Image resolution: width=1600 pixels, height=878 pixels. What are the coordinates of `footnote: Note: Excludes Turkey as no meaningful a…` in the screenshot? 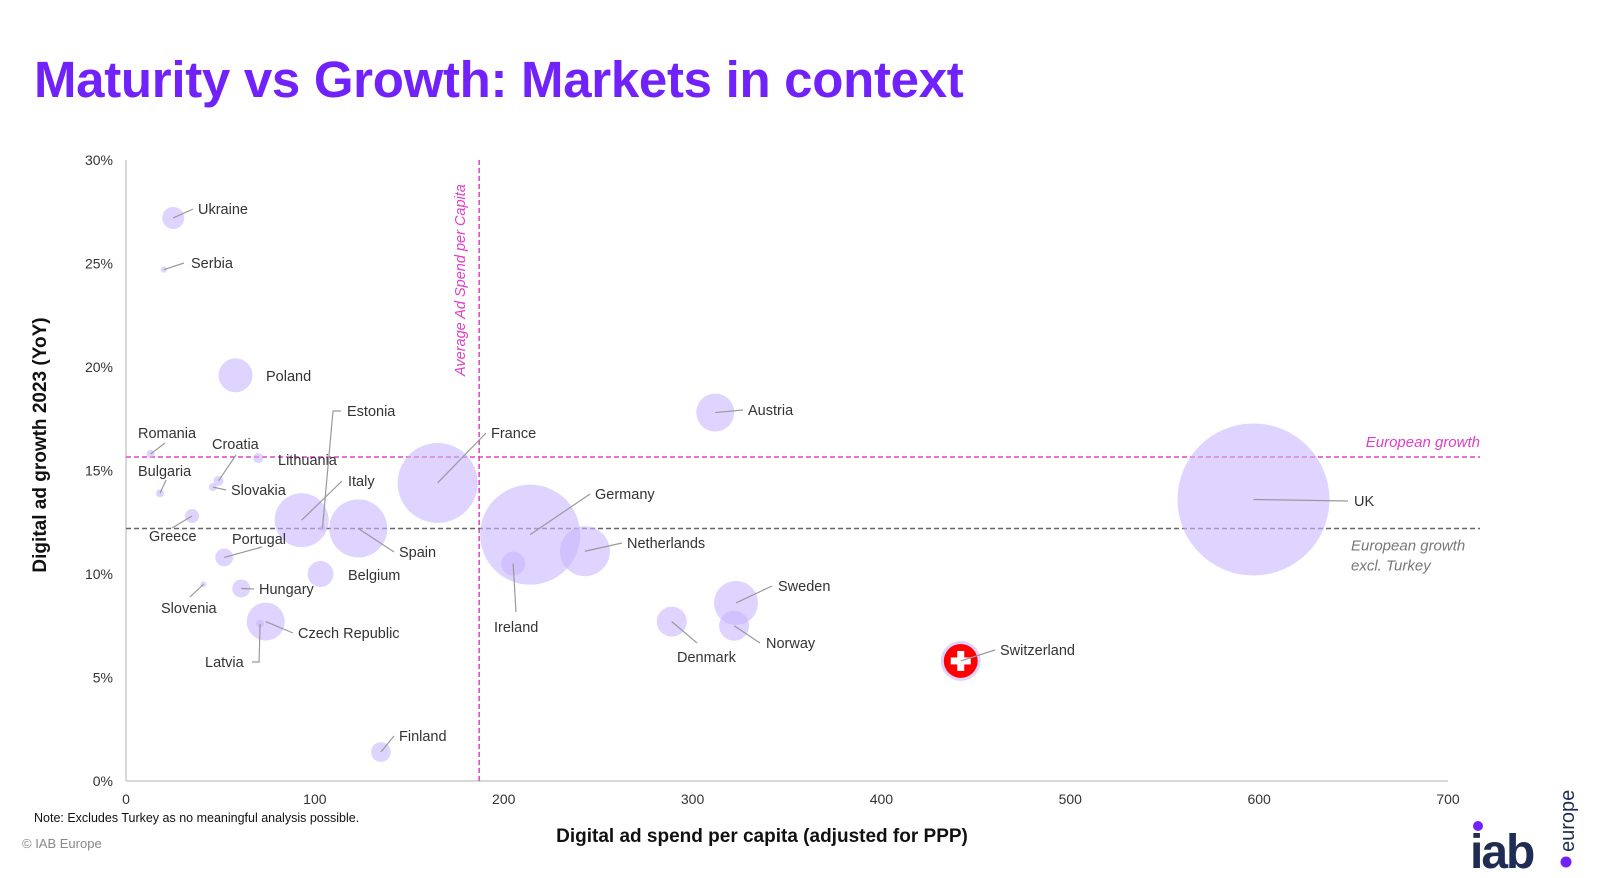 It's located at (197, 818).